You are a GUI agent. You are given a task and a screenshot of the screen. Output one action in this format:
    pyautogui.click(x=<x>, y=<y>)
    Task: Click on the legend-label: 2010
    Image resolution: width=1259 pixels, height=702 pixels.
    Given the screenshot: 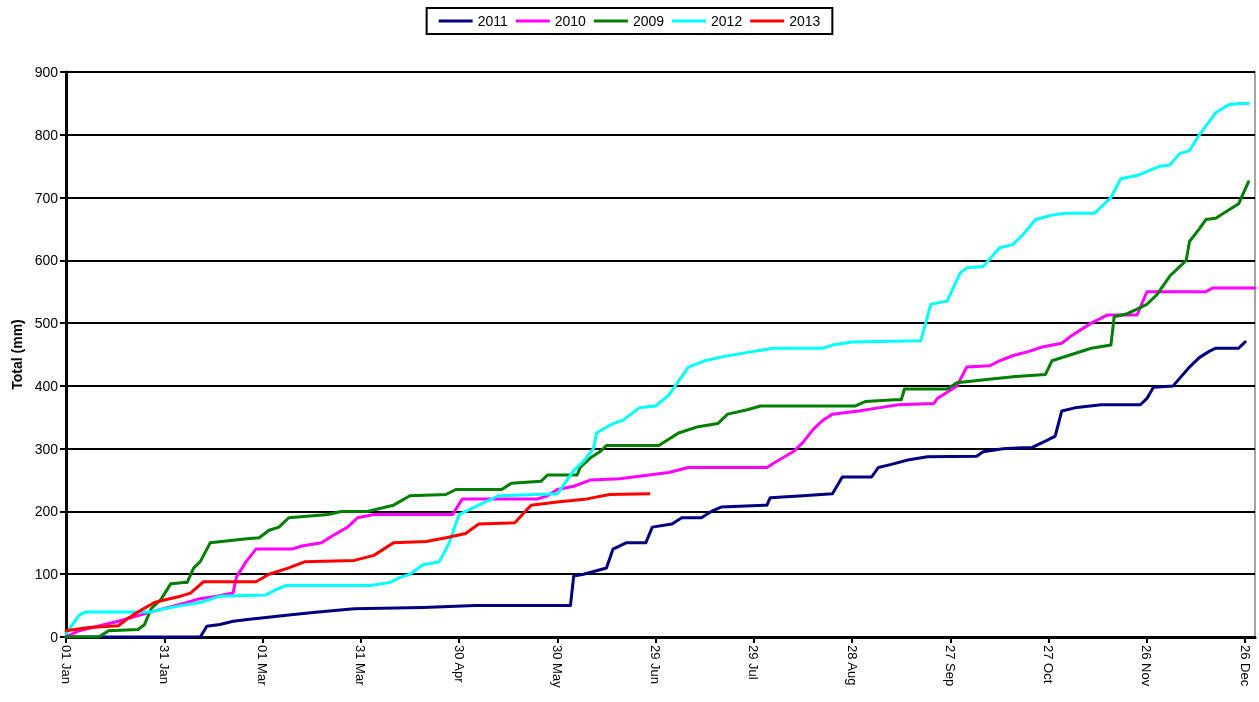 What is the action you would take?
    pyautogui.click(x=570, y=21)
    